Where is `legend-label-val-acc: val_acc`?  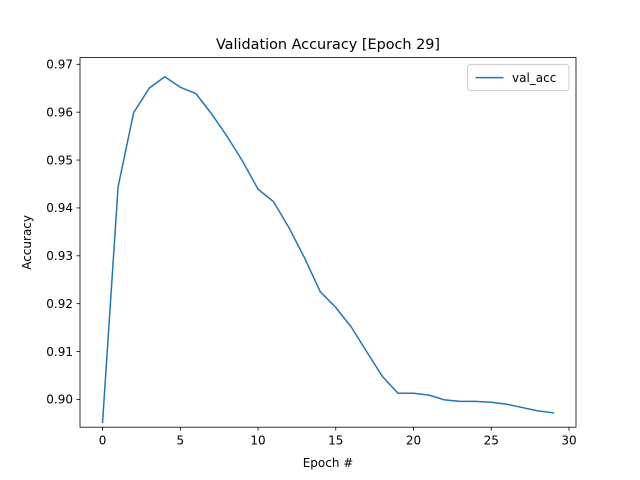
legend-label-val-acc: val_acc is located at coordinates (534, 78).